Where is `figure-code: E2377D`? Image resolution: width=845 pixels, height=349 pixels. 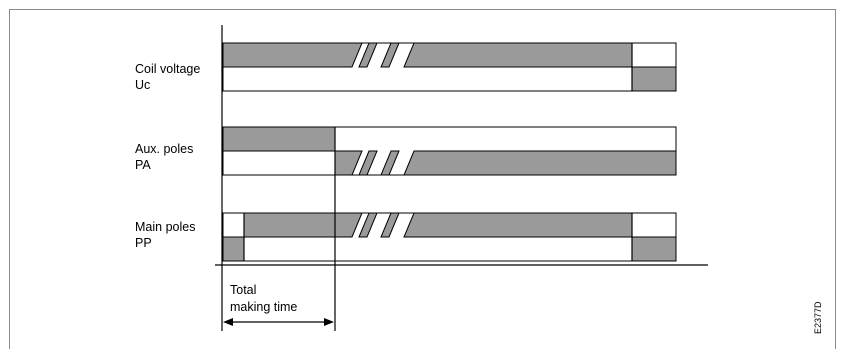 figure-code: E2377D is located at coordinates (818, 317).